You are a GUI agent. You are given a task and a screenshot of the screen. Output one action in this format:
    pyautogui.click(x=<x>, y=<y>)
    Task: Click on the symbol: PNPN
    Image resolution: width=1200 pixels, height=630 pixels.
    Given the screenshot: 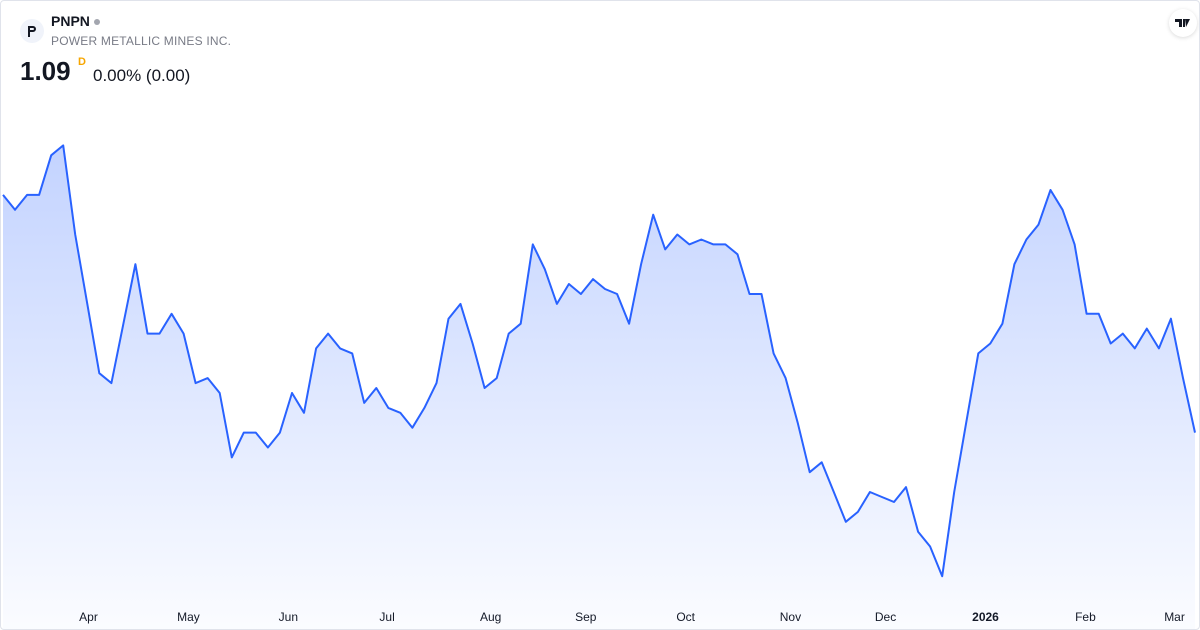 What is the action you would take?
    pyautogui.click(x=75, y=21)
    